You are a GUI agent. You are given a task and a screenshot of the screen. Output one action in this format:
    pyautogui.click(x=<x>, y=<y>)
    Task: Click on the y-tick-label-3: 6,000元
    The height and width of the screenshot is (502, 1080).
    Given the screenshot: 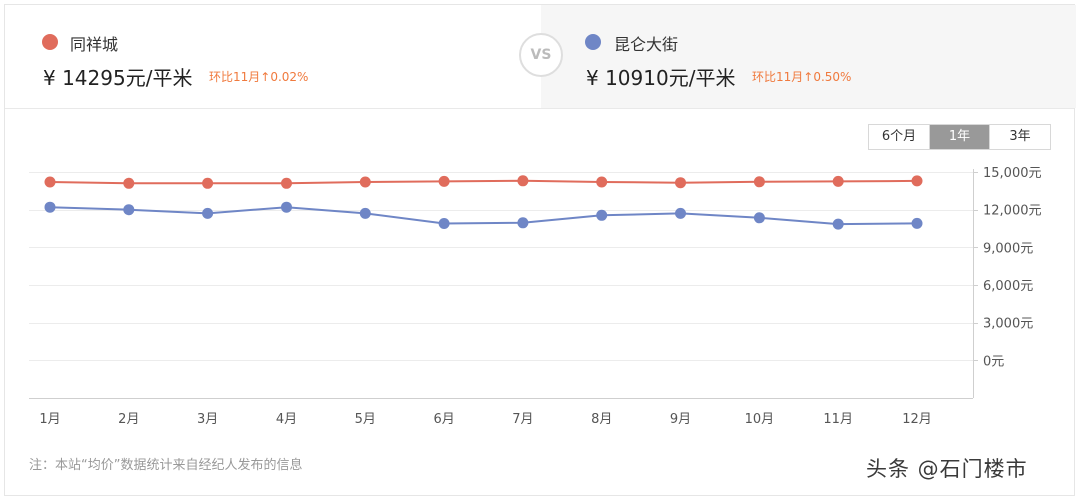 What is the action you would take?
    pyautogui.click(x=1008, y=286)
    